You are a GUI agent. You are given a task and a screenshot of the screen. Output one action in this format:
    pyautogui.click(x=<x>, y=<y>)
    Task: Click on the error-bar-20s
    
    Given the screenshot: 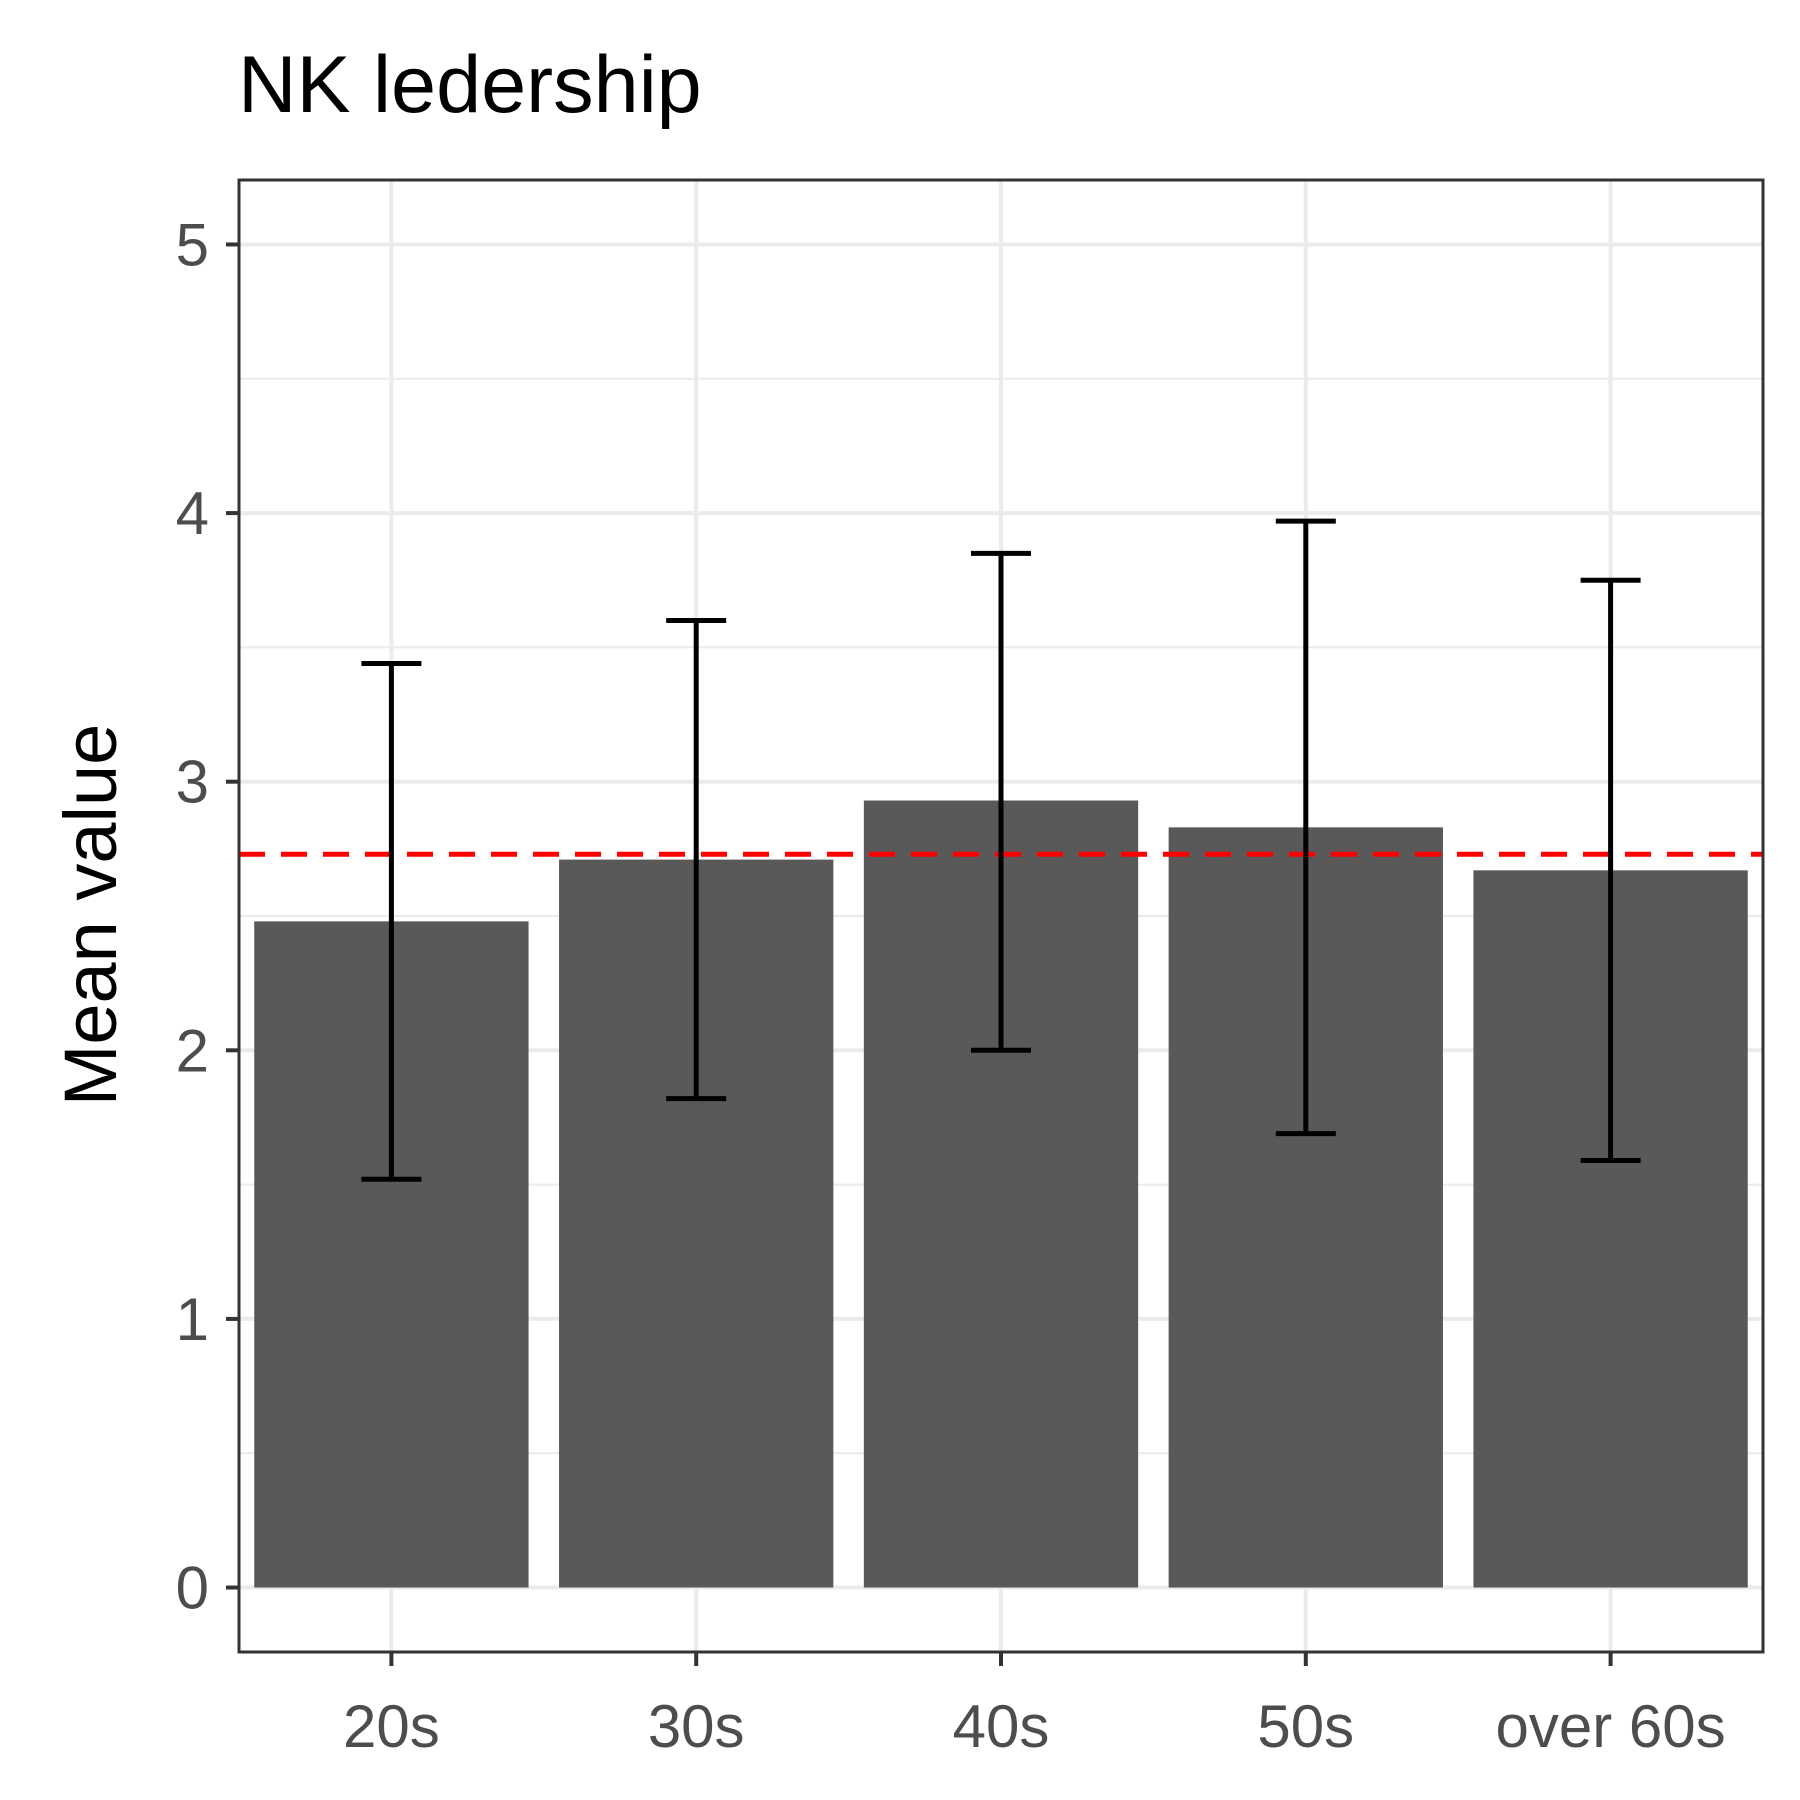 What is the action you would take?
    pyautogui.click(x=391, y=921)
    